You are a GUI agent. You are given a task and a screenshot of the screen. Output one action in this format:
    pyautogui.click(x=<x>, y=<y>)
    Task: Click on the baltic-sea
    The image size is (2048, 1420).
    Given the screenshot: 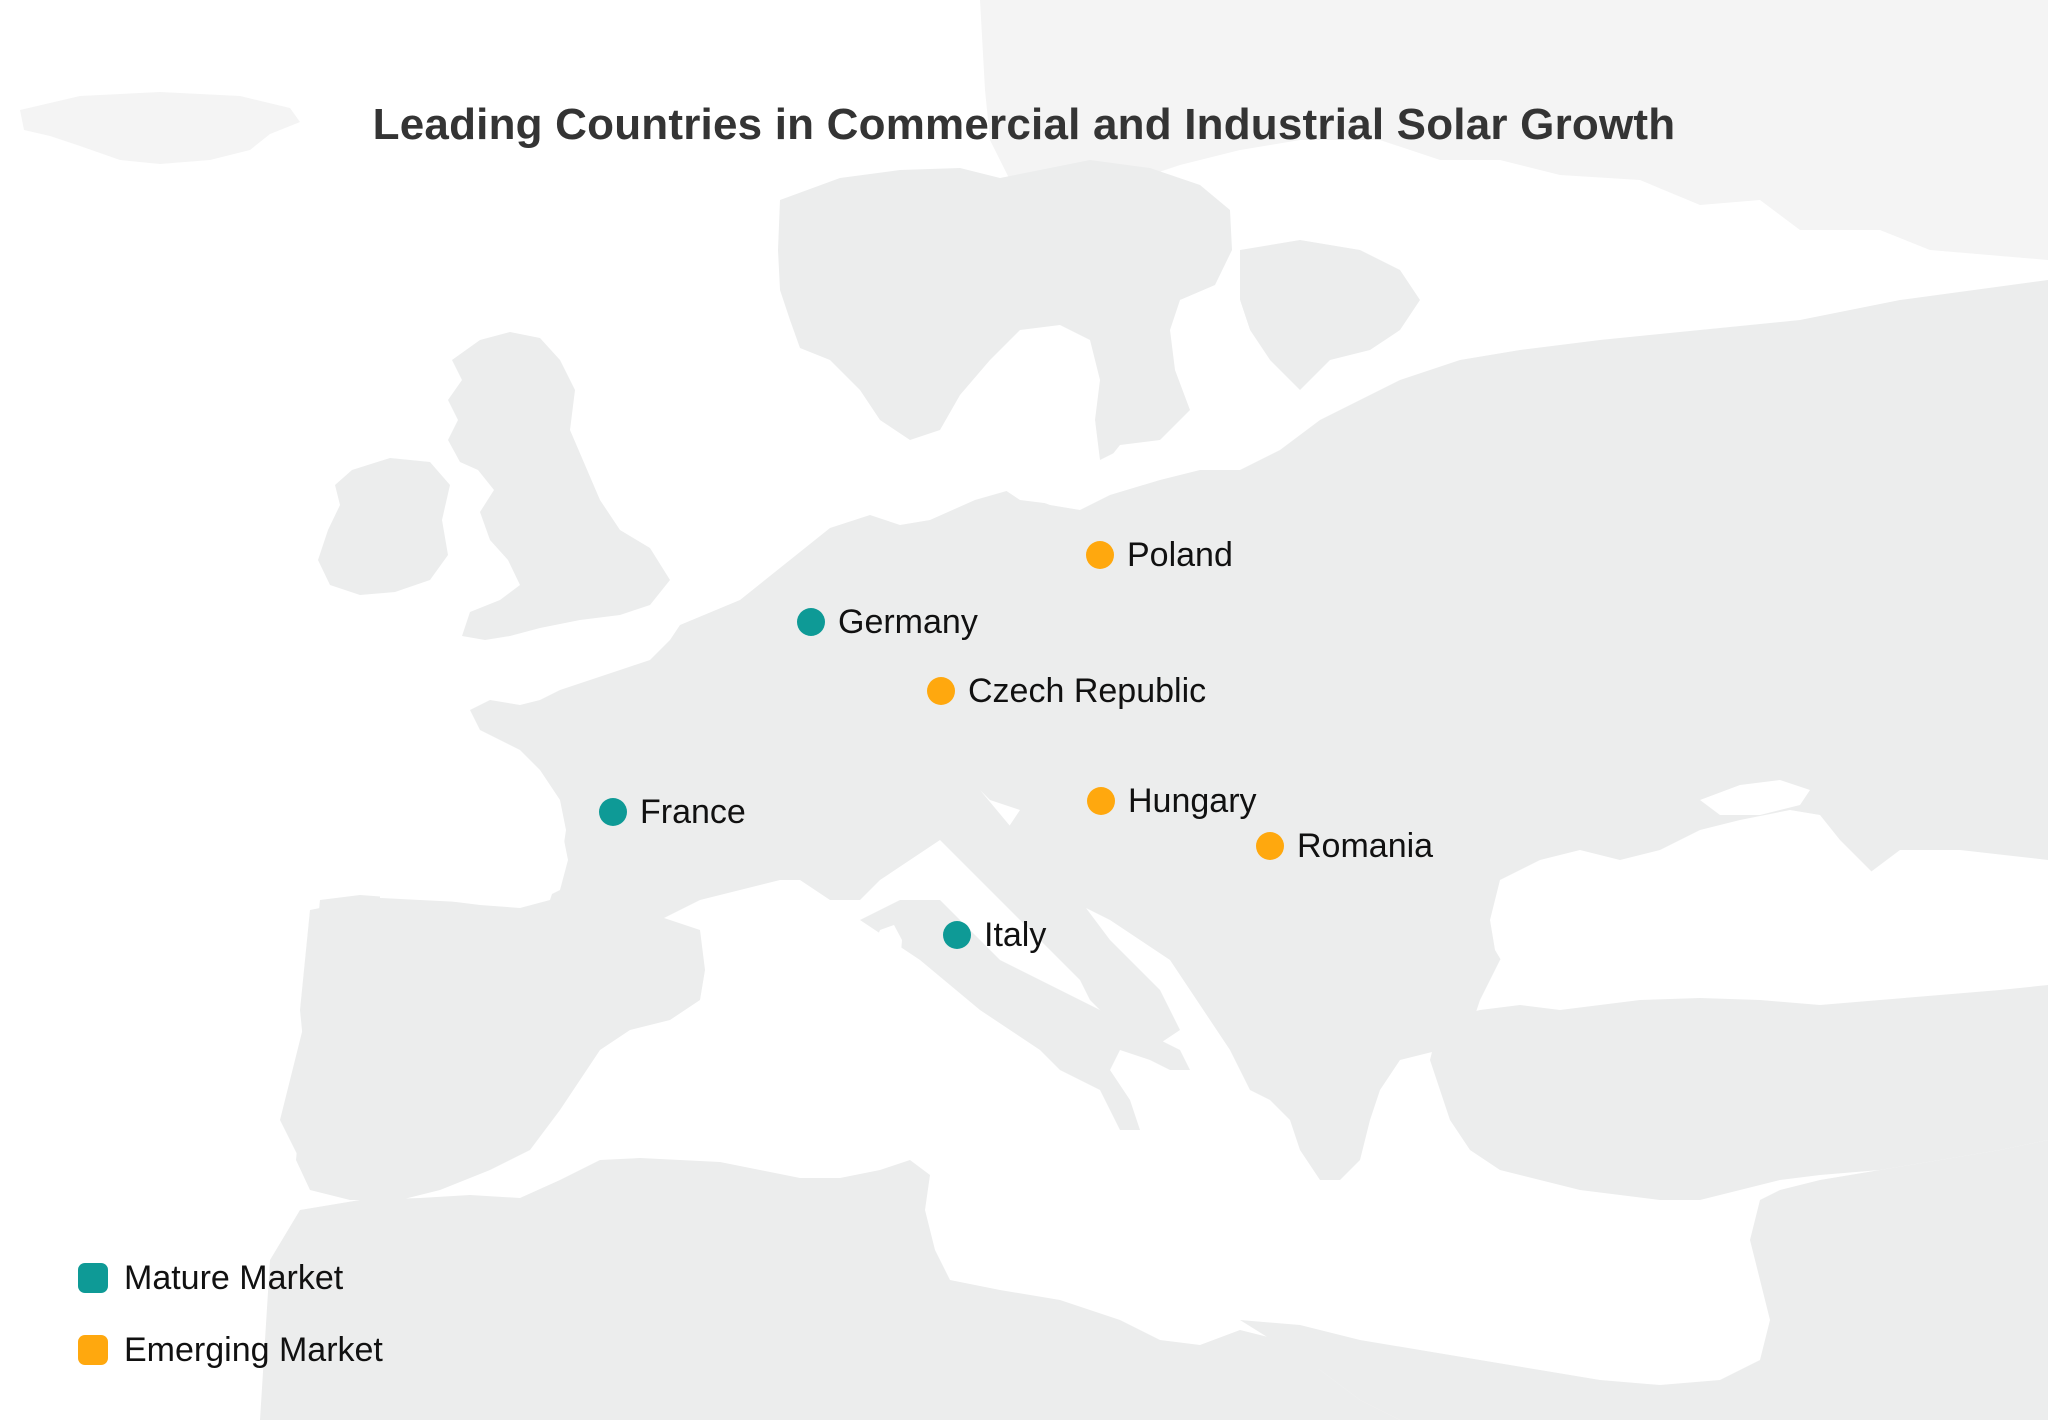 What is the action you would take?
    pyautogui.click(x=1087, y=417)
    